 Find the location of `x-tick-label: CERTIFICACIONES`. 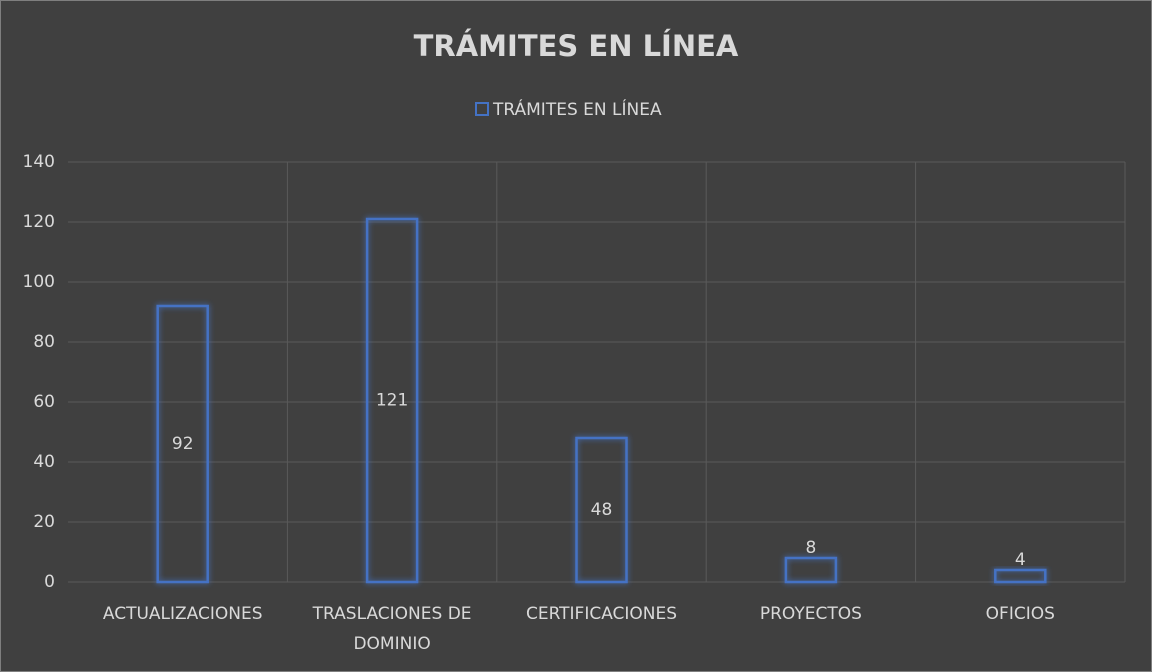

x-tick-label: CERTIFICACIONES is located at coordinates (601, 614).